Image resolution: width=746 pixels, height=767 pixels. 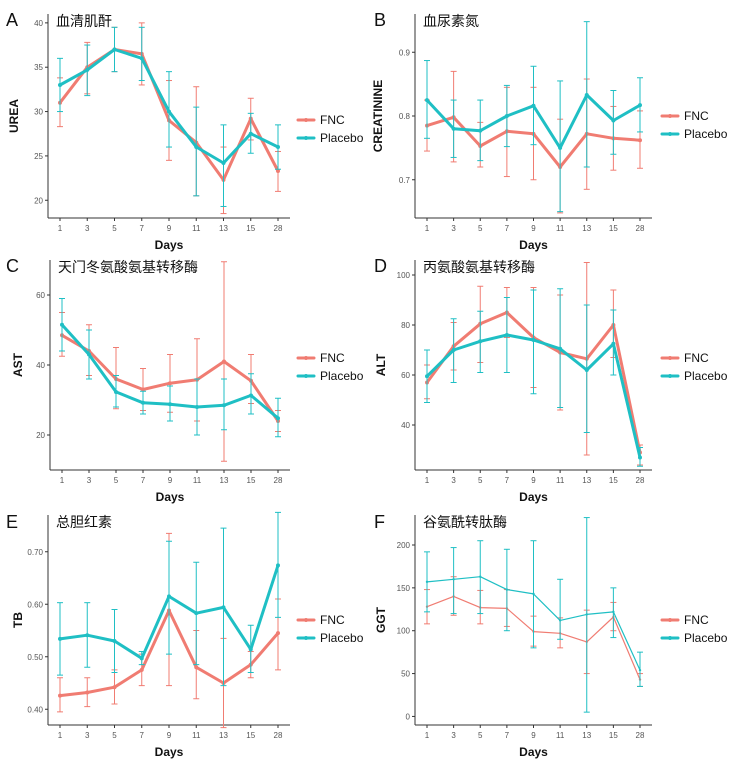 I want to click on y-axis-title: UREA, so click(x=14, y=116).